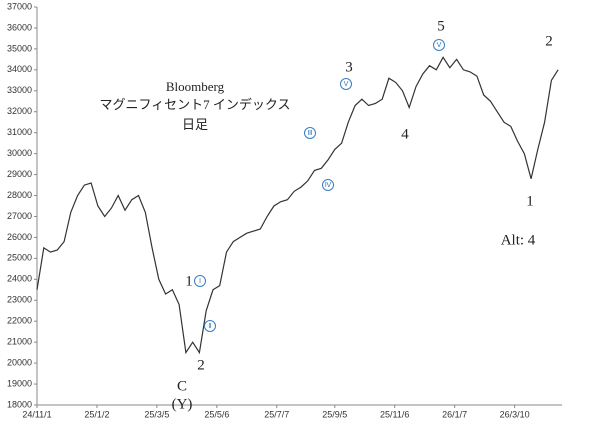 The image size is (591, 428). I want to click on y-tick-label: 20000, so click(19, 362).